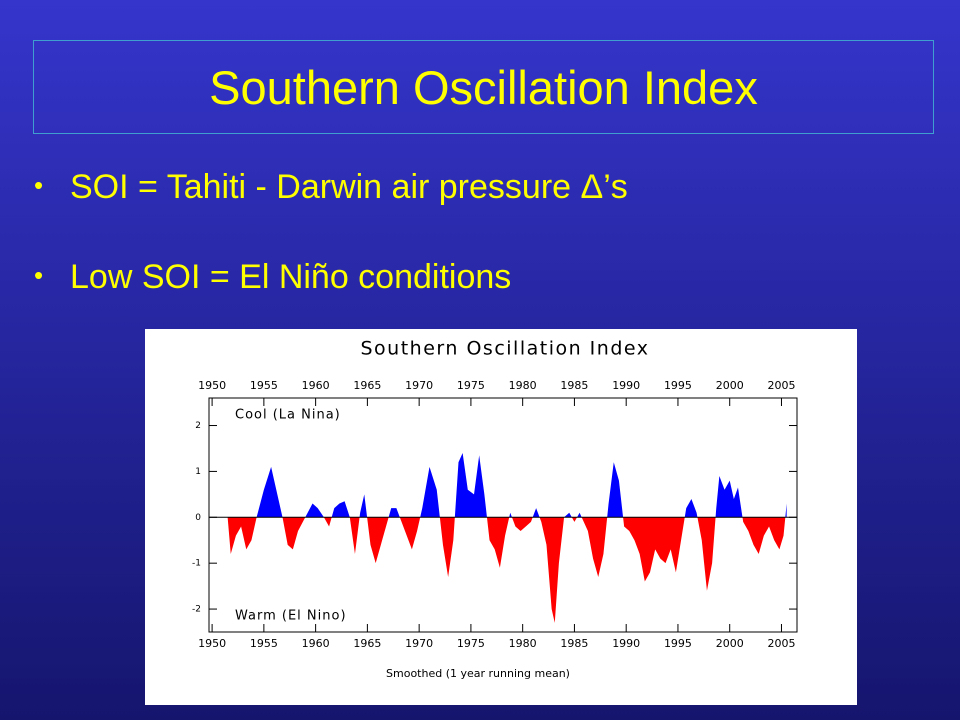  I want to click on y-tick-label: 0, so click(198, 518).